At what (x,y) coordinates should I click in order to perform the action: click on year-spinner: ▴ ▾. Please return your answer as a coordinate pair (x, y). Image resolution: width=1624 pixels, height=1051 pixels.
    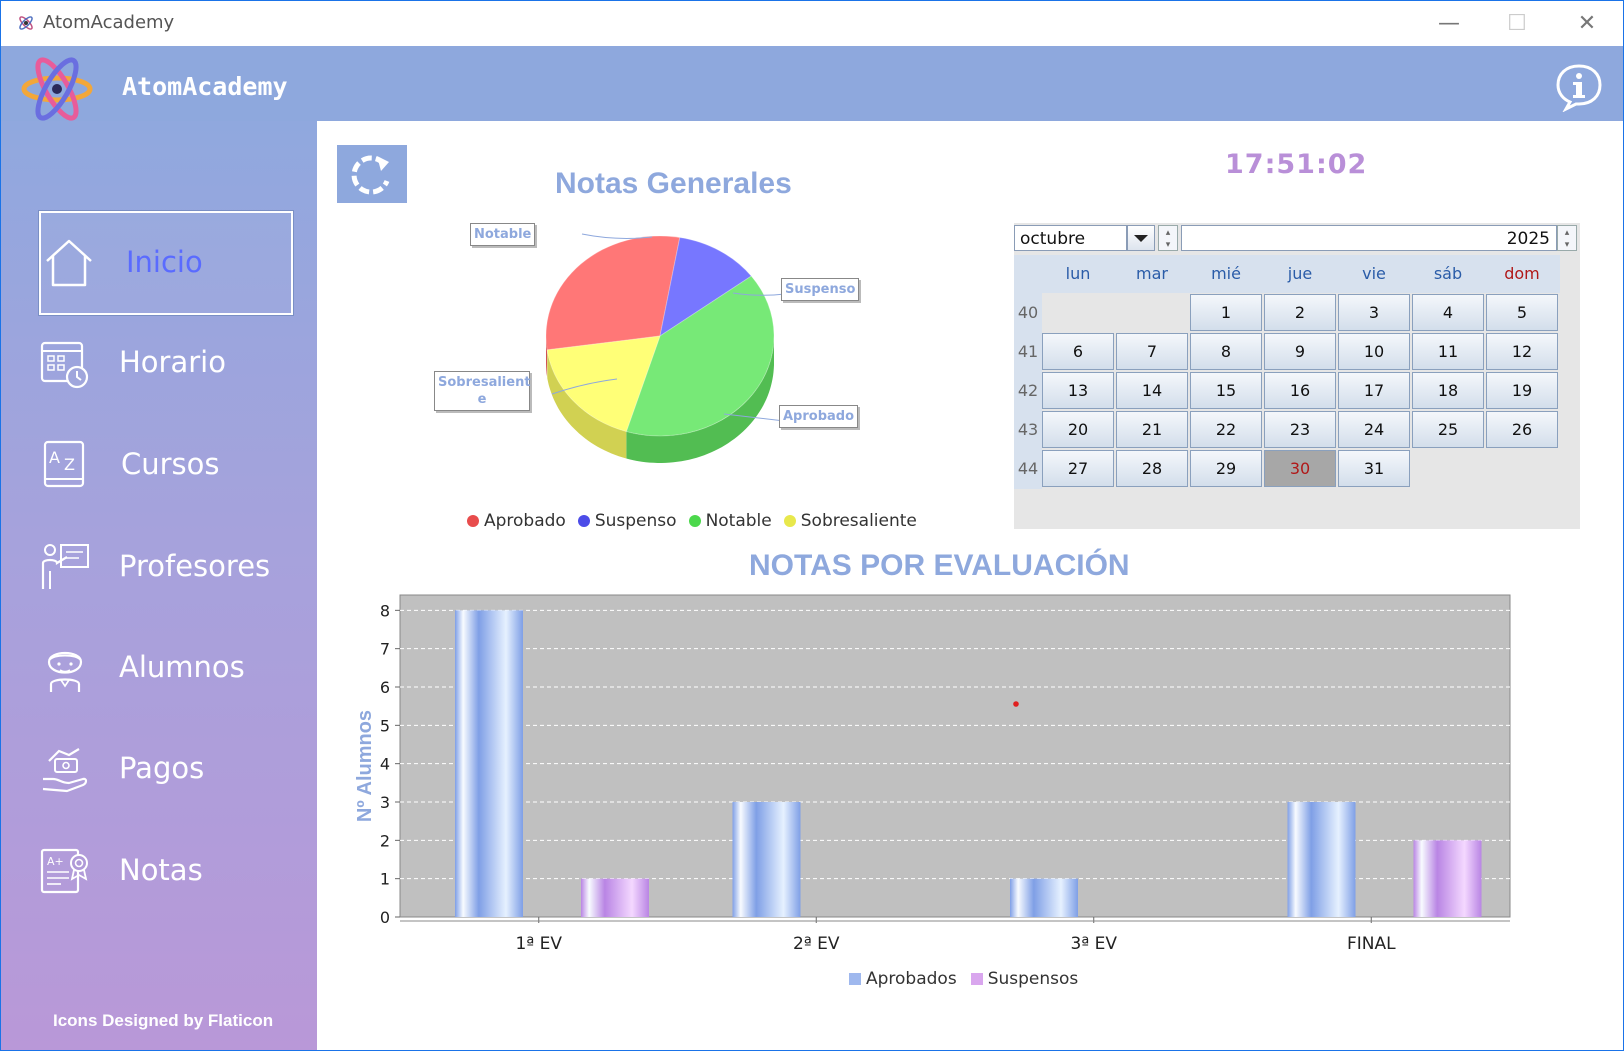
    Looking at the image, I should click on (1567, 238).